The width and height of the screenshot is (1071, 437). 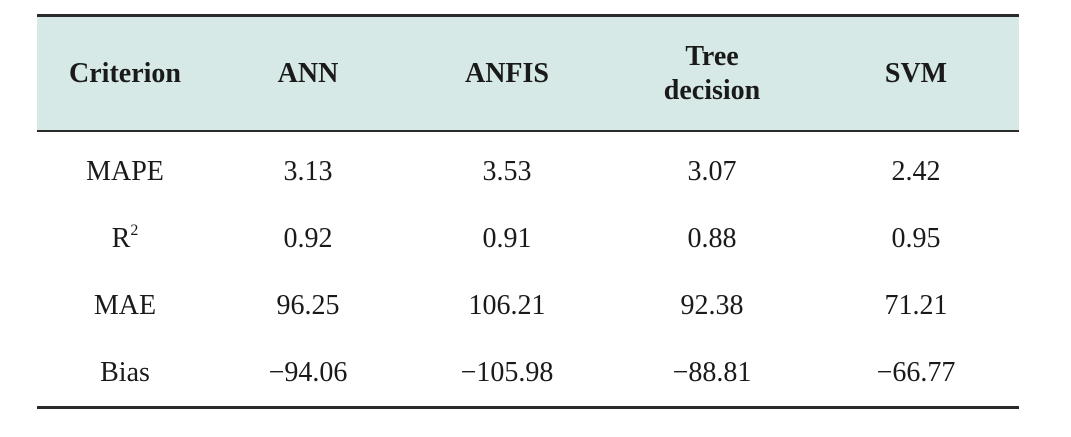 What do you see at coordinates (916, 171) in the screenshot?
I see `cell-svm: 2.42` at bounding box center [916, 171].